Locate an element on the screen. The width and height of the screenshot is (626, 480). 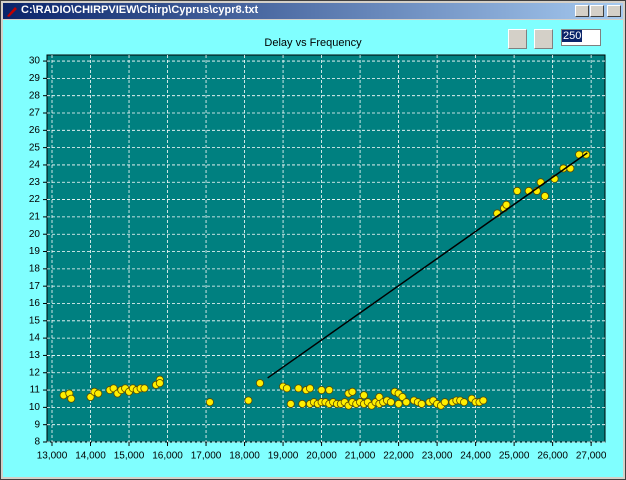
x-tick-label: 18,000 is located at coordinates (244, 456).